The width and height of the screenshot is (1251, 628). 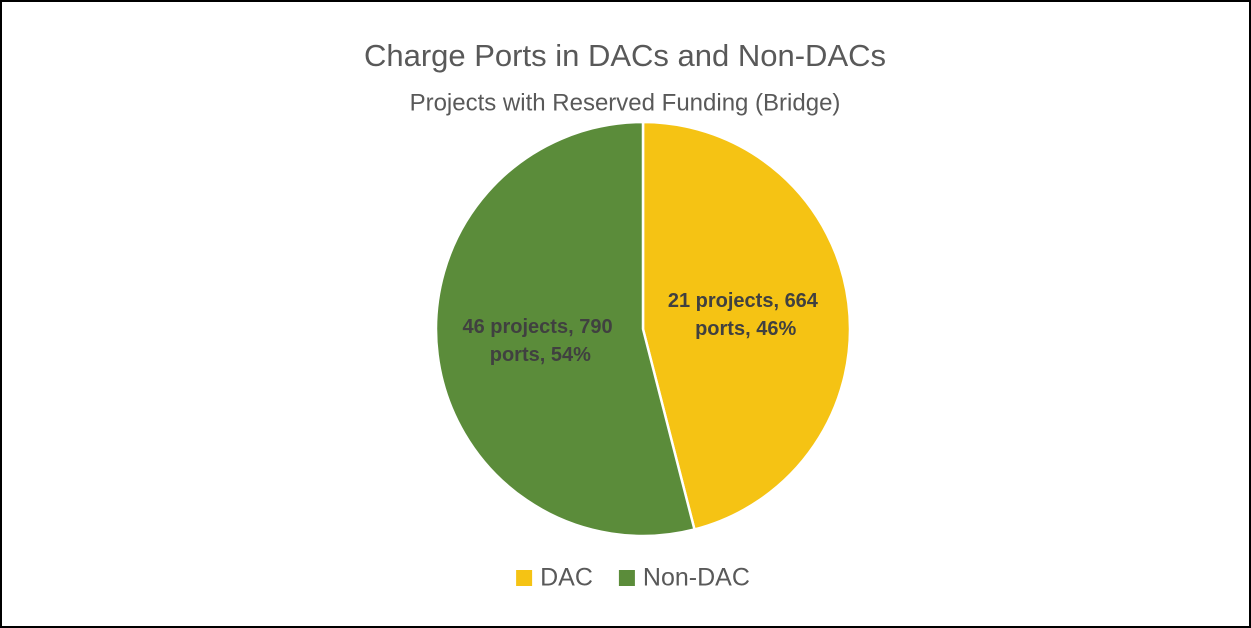 I want to click on legend-item: DAC, so click(x=554, y=578).